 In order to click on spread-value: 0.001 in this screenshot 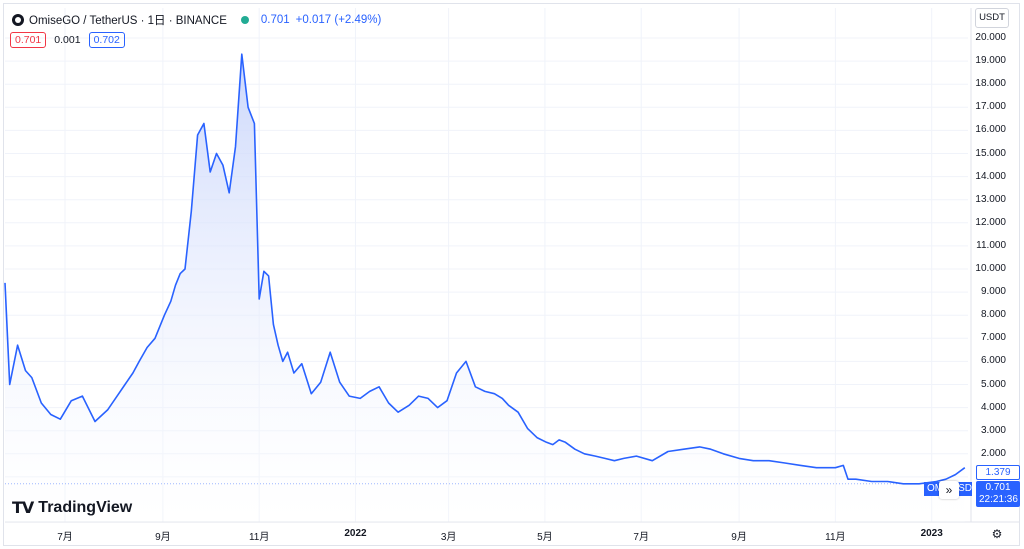, I will do `click(67, 40)`.